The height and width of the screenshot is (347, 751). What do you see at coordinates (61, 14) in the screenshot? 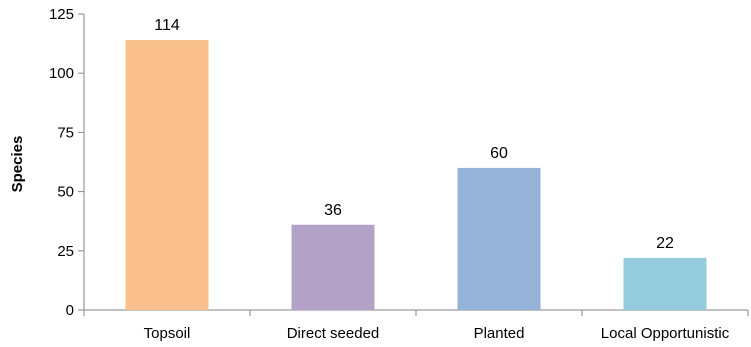
I see `y-tick-label: 125` at bounding box center [61, 14].